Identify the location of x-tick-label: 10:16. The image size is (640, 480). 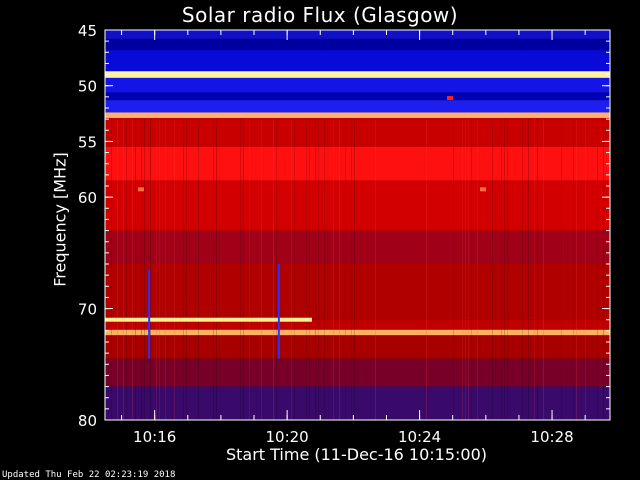
(154, 437).